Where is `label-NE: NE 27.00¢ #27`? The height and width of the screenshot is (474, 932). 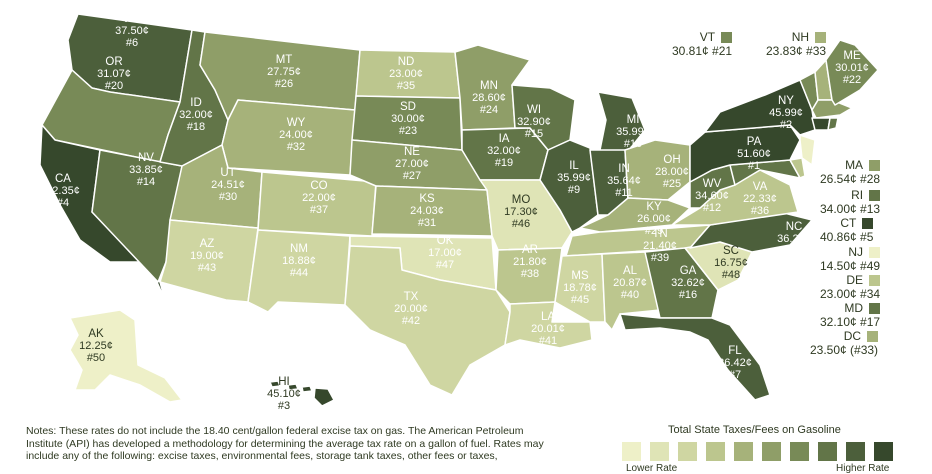
label-NE: NE 27.00¢ #27 is located at coordinates (412, 164).